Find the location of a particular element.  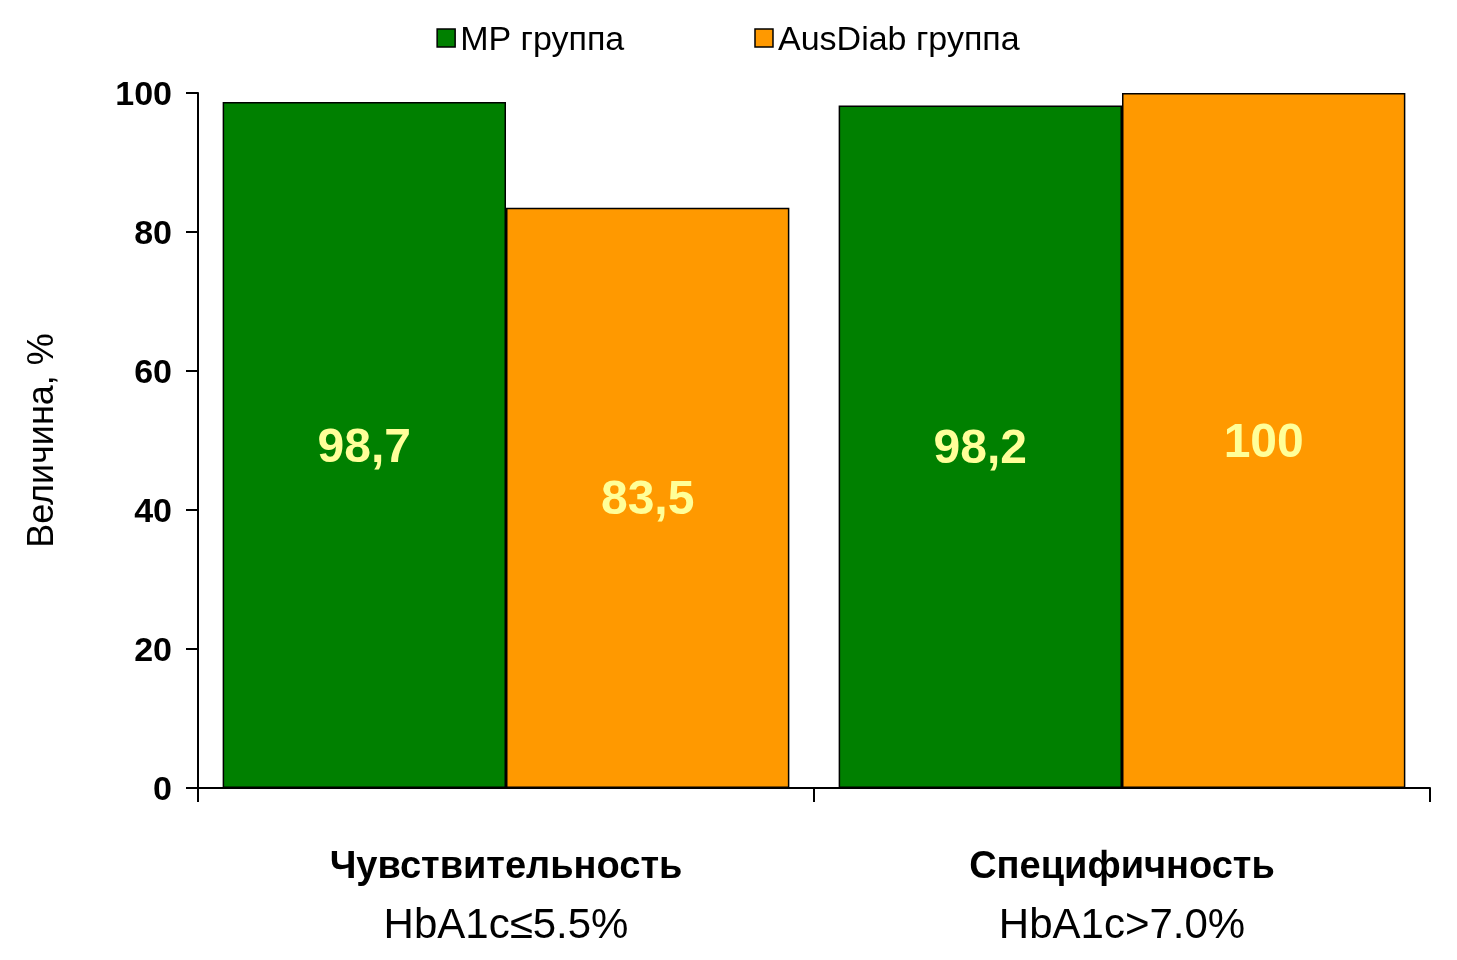

x-tick-label: Специфичность HbA1c>7.0% is located at coordinates (1122, 895).